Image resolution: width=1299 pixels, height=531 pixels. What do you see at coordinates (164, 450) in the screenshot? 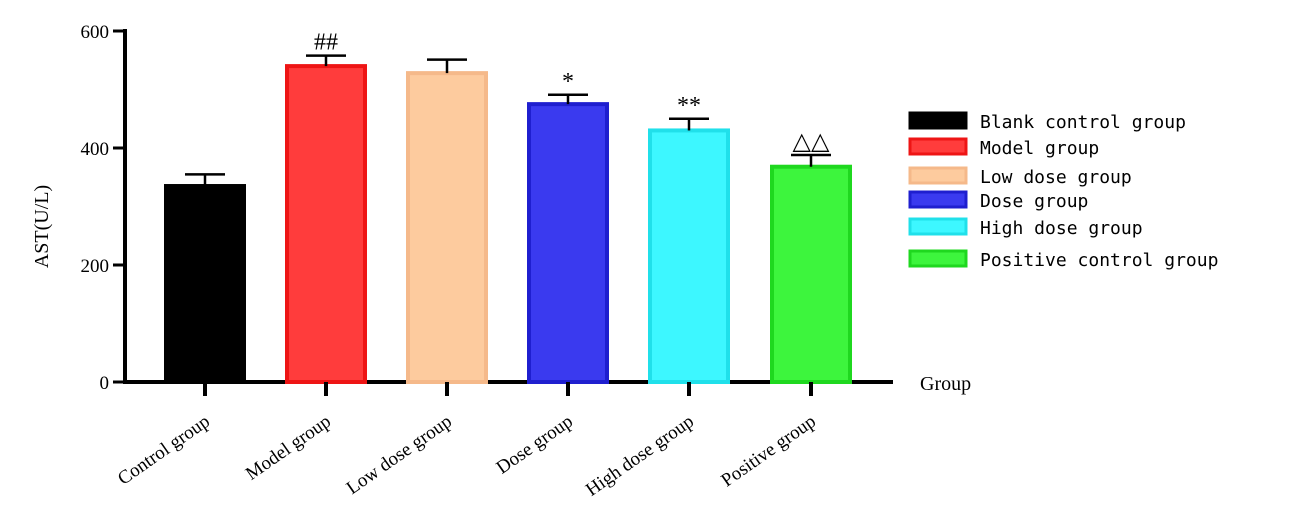
I see `x-tick-label: Control group` at bounding box center [164, 450].